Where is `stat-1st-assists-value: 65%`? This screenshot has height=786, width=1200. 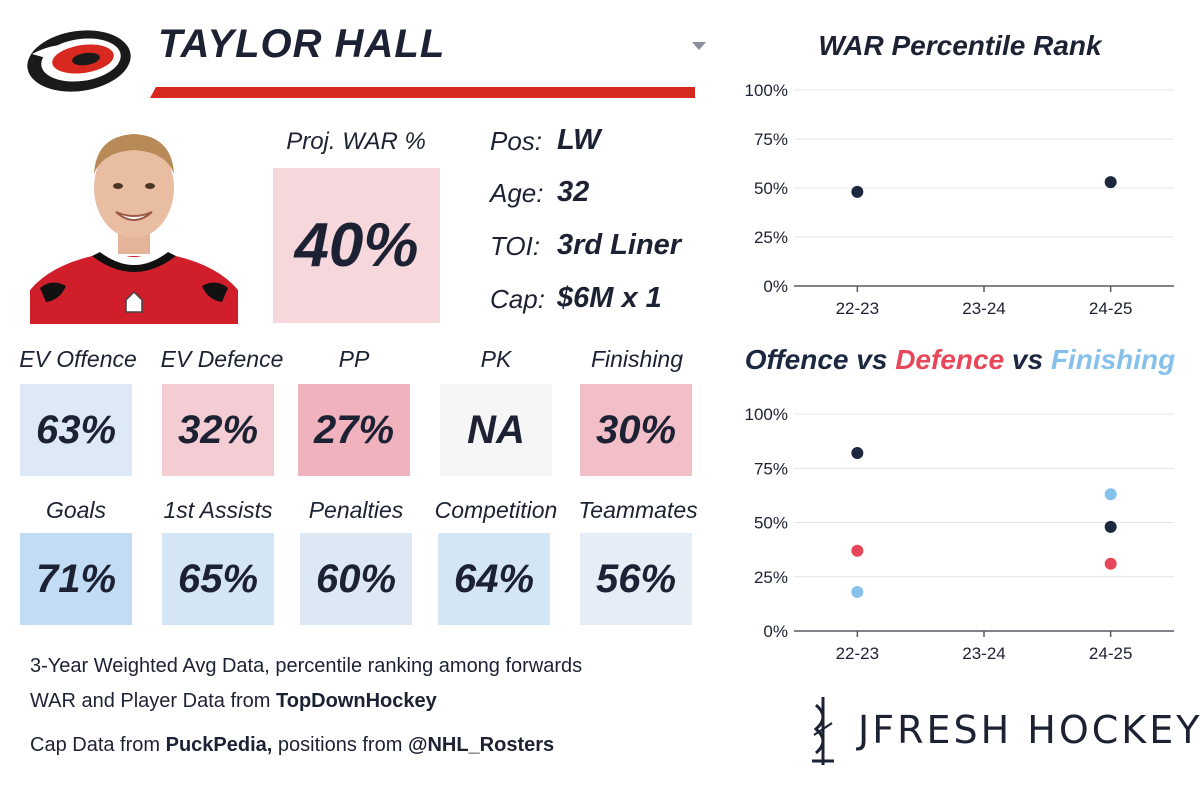
stat-1st-assists-value: 65% is located at coordinates (218, 579).